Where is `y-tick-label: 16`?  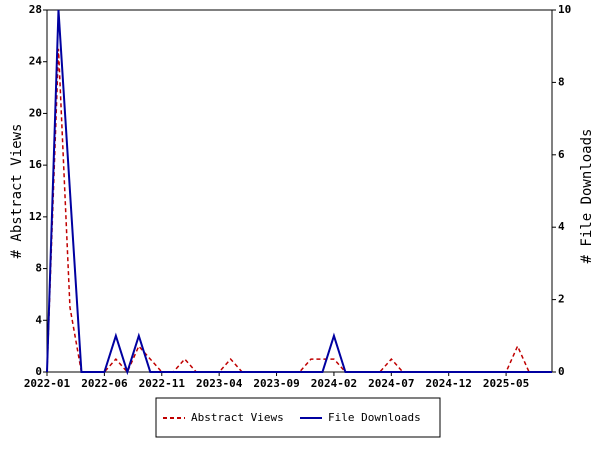 y-tick-label: 16 is located at coordinates (36, 164).